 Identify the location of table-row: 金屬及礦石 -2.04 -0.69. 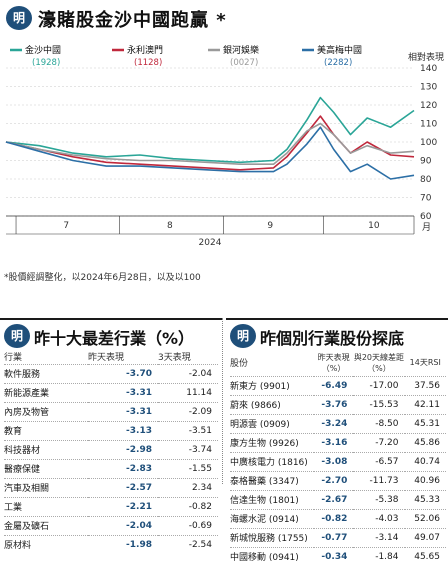
(111, 525).